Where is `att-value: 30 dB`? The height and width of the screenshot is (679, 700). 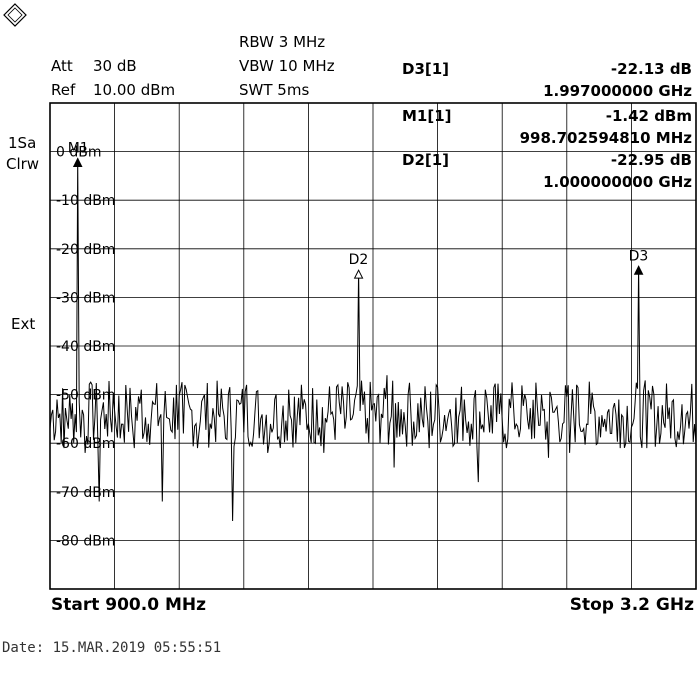
att-value: 30 dB is located at coordinates (115, 66).